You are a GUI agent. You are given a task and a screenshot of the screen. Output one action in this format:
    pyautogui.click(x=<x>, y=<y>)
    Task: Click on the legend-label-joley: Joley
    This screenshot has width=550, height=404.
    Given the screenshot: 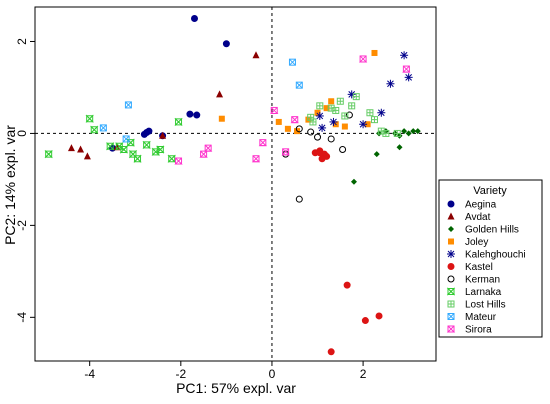 What is the action you would take?
    pyautogui.click(x=476, y=242)
    